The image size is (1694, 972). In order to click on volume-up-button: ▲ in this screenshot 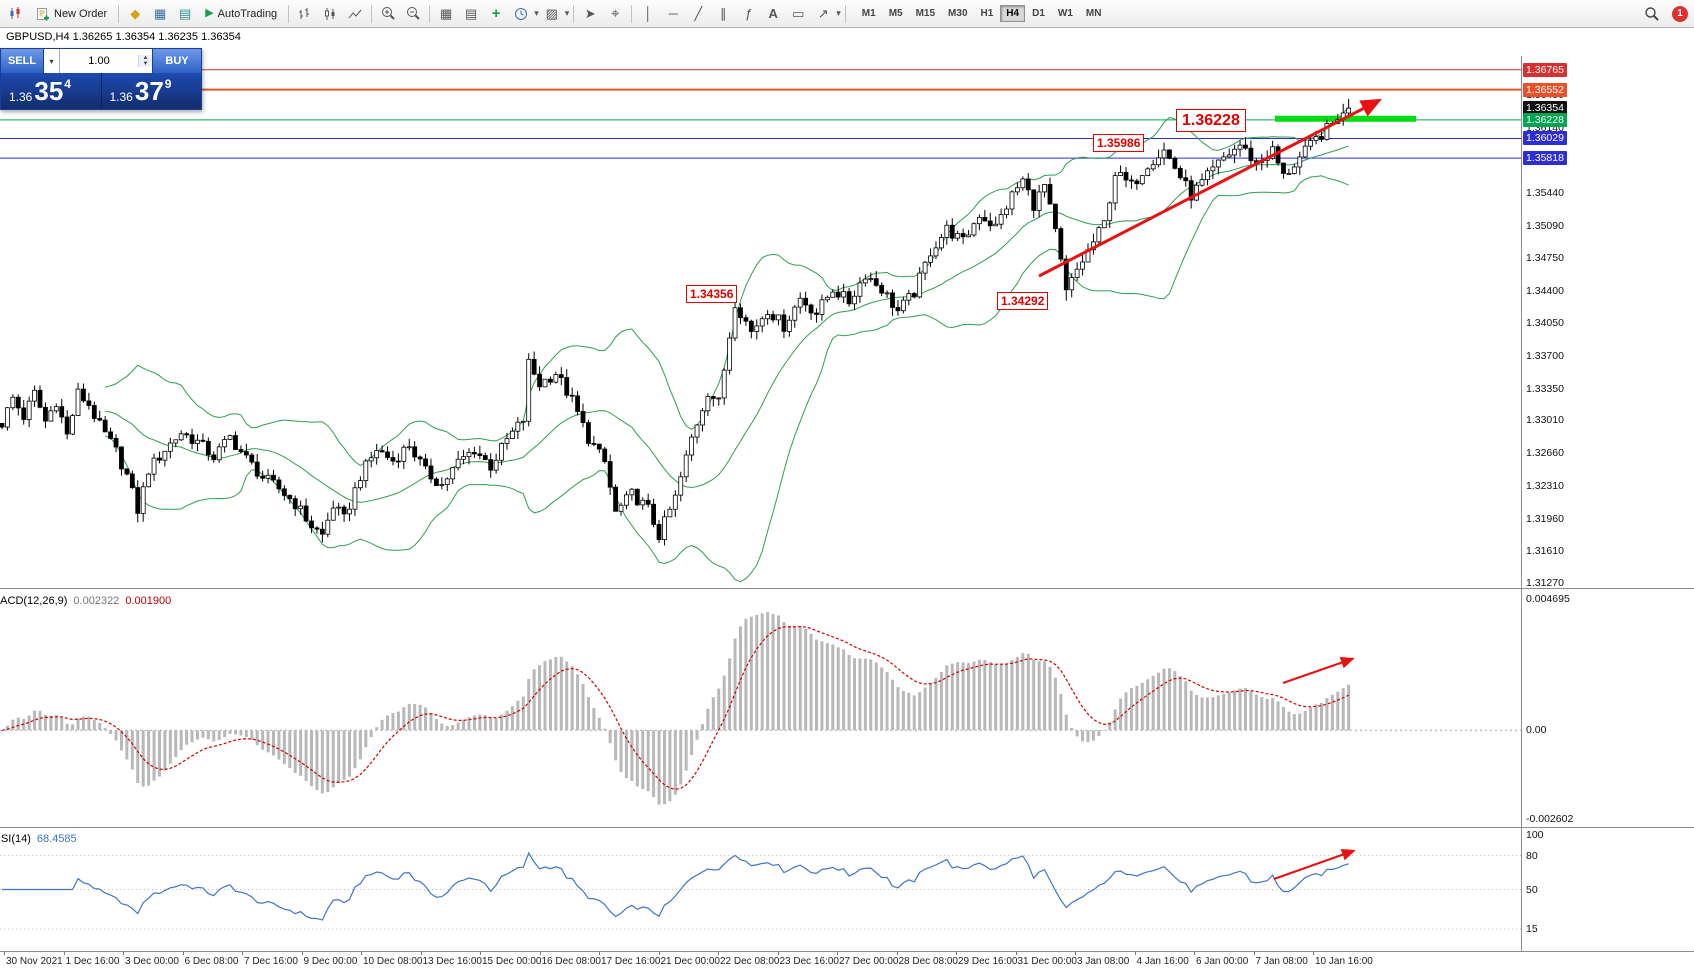, I will do `click(145, 58)`.